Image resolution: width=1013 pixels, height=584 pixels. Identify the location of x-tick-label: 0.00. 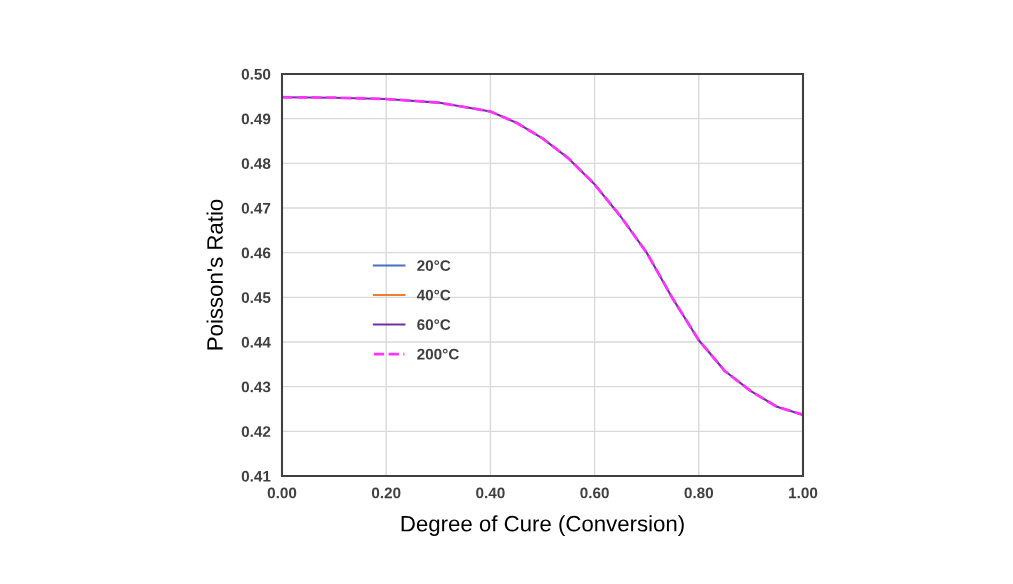
(282, 493).